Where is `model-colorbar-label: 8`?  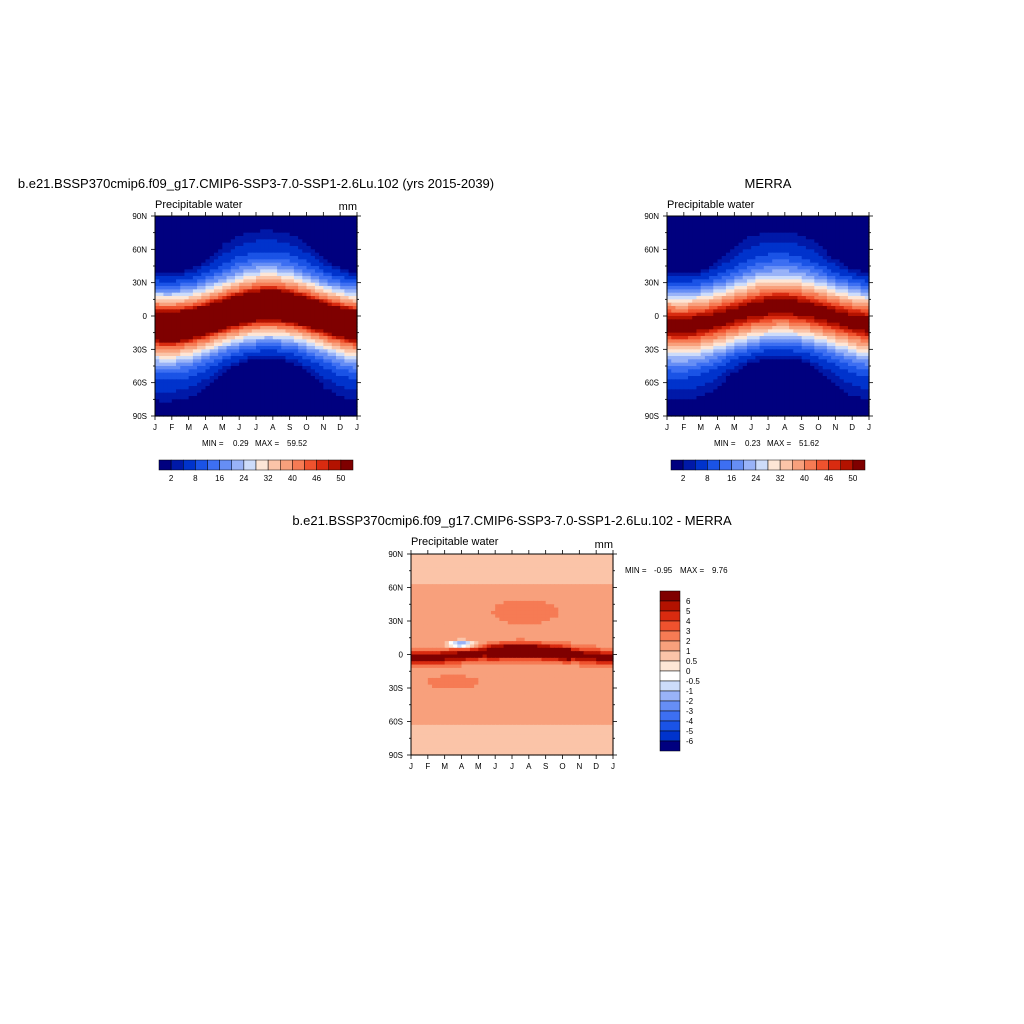 model-colorbar-label: 8 is located at coordinates (195, 478).